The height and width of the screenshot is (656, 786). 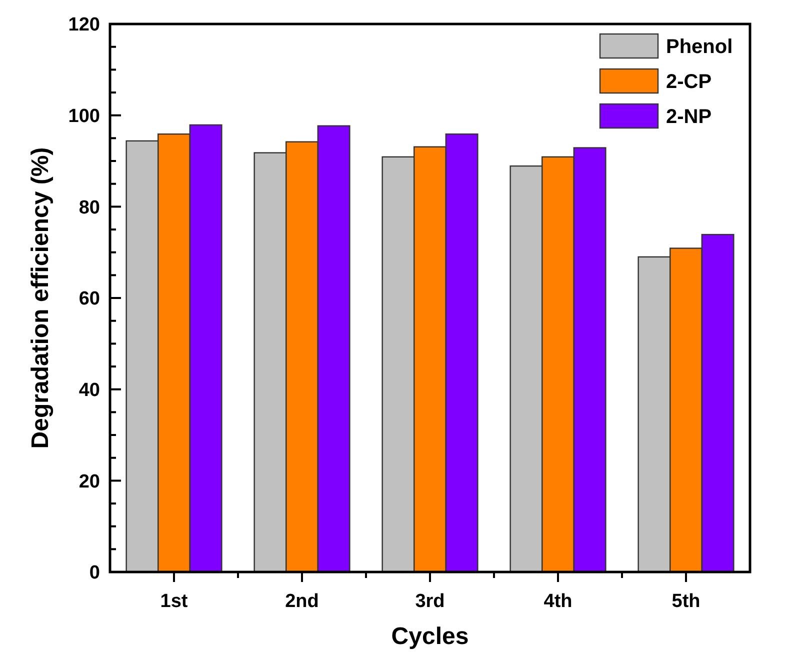 What do you see at coordinates (89, 481) in the screenshot?
I see `y-tick-label: 20` at bounding box center [89, 481].